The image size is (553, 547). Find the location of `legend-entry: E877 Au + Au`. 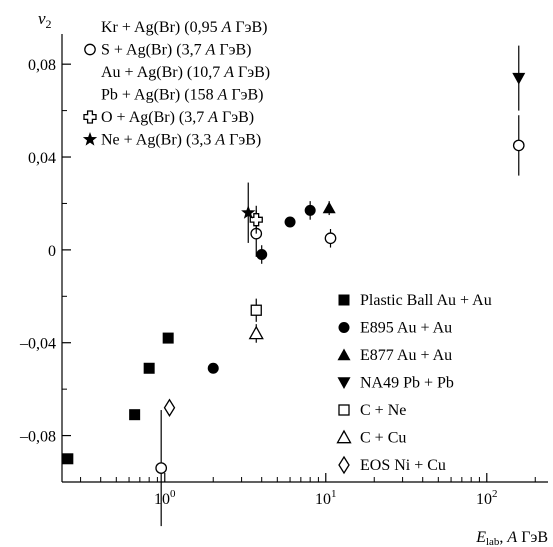

legend-entry: E877 Au + Au is located at coordinates (406, 355).